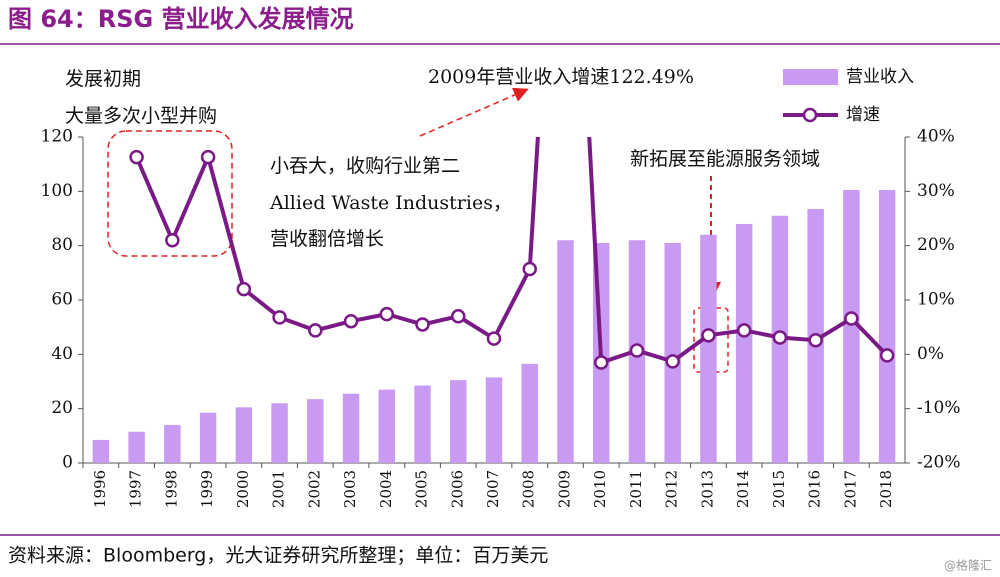  Describe the element at coordinates (725, 159) in the screenshot. I see `annotation: 新拓展至能源服务领域` at that location.